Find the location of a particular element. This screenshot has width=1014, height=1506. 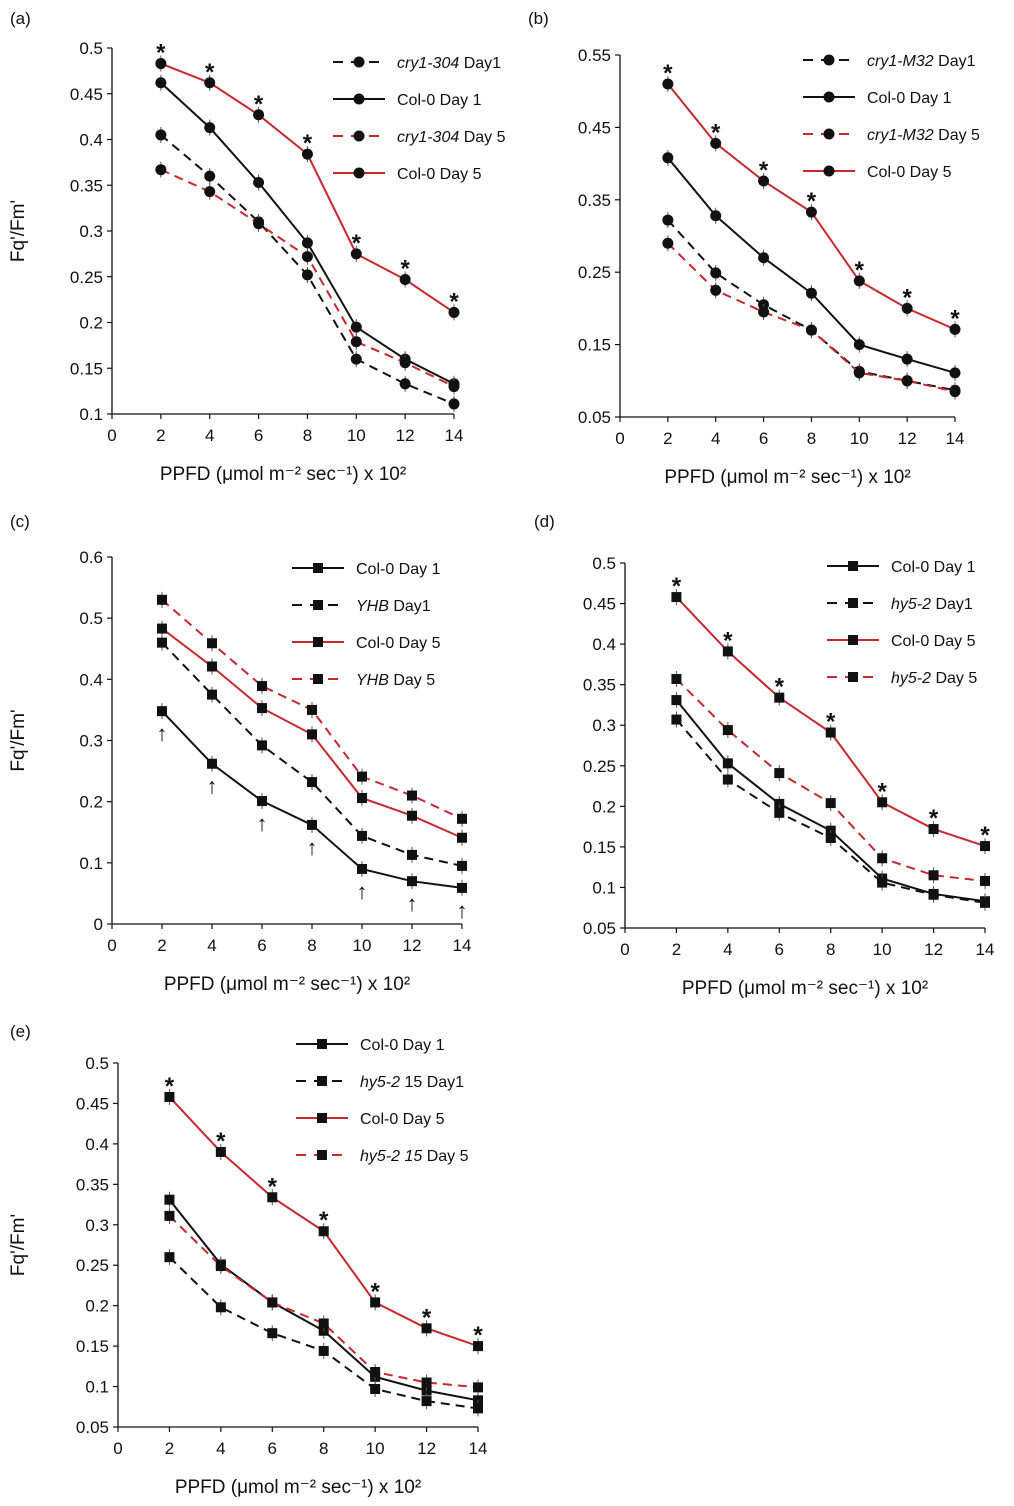

y-tick-label: 0.35 is located at coordinates (92, 1184).